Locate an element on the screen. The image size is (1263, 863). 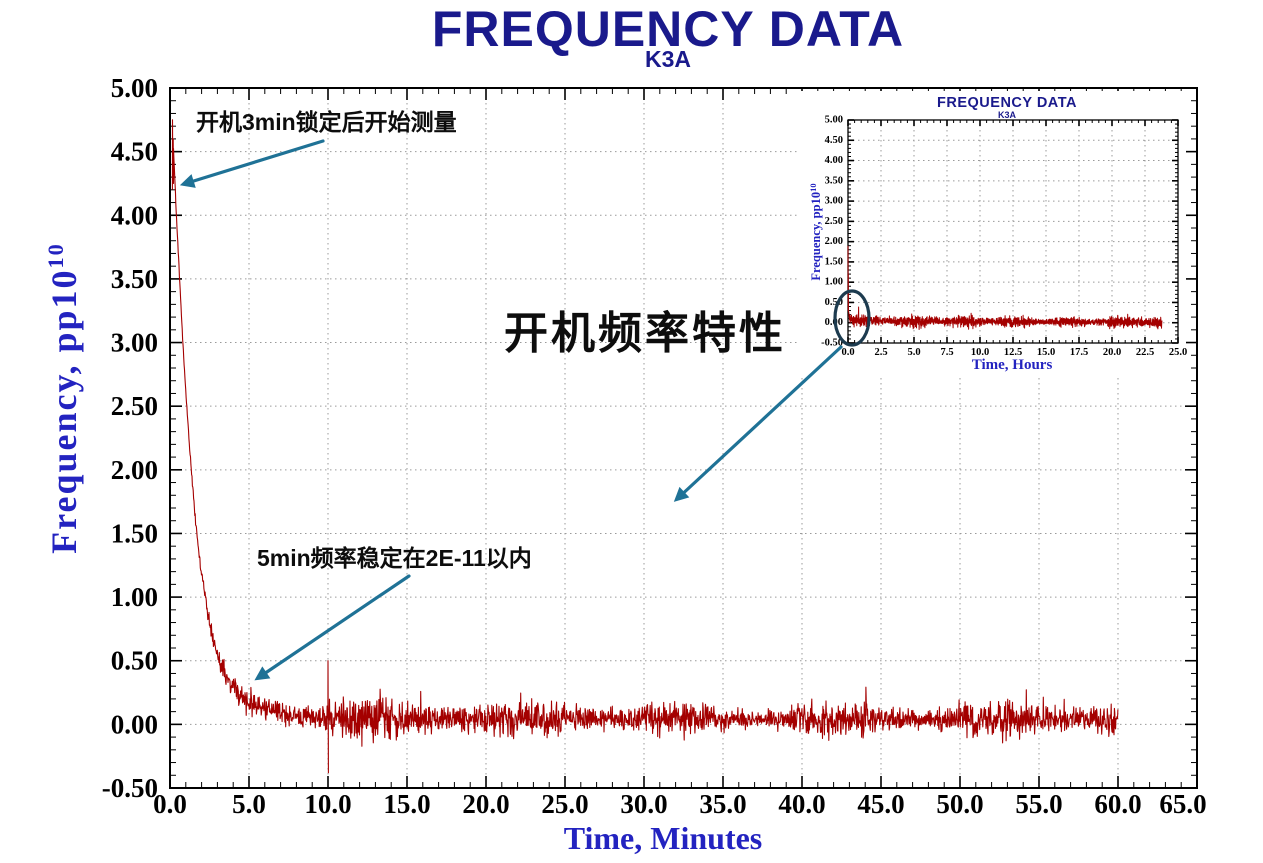
x-tick-label: 40.0 is located at coordinates (801, 804).